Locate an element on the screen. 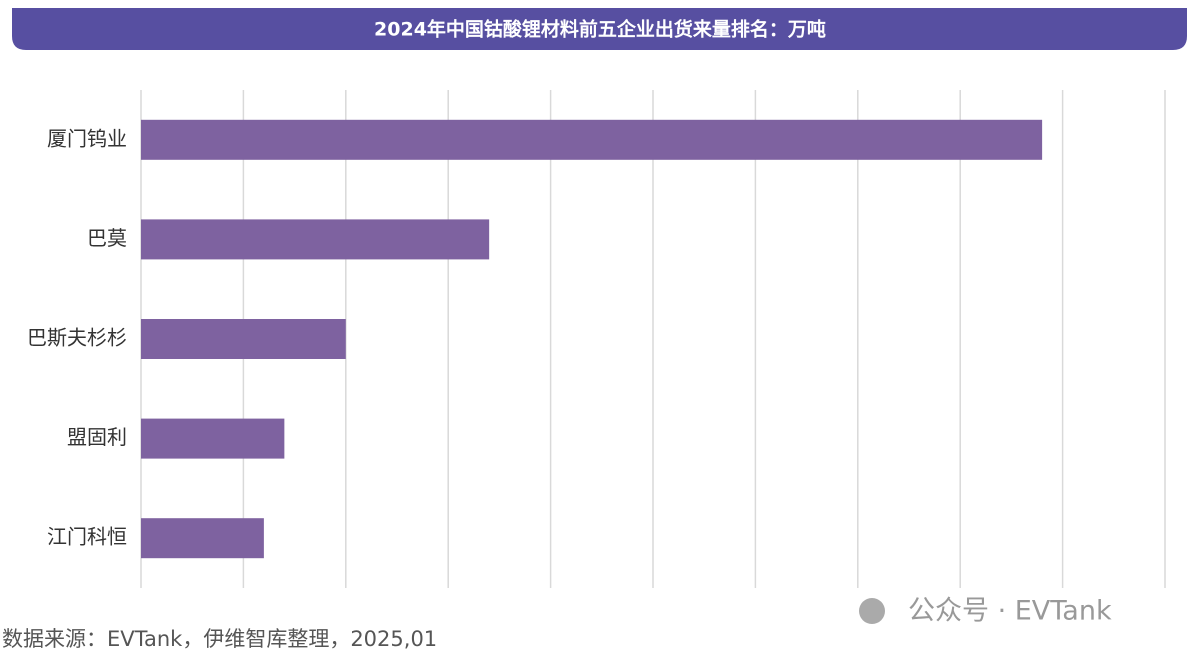 This screenshot has width=1197, height=660. wechat-icon is located at coordinates (872, 611).